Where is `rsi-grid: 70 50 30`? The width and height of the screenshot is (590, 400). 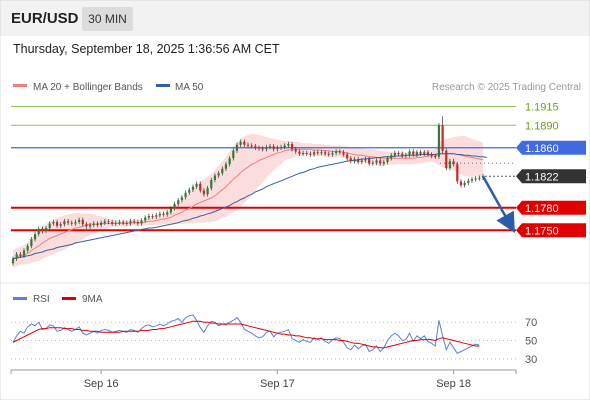 rsi-grid: 70 50 30 is located at coordinates (274, 341).